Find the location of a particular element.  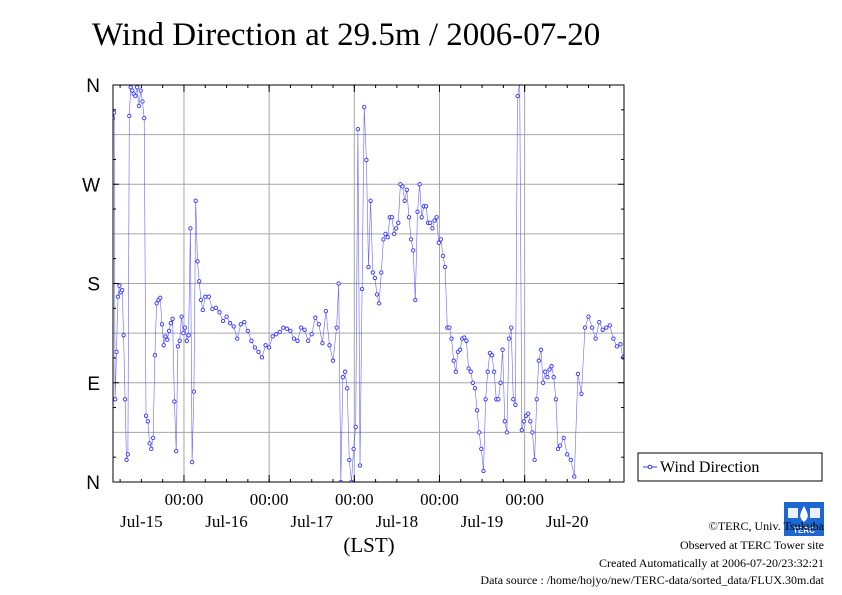

logo-text: TERC is located at coordinates (804, 530).